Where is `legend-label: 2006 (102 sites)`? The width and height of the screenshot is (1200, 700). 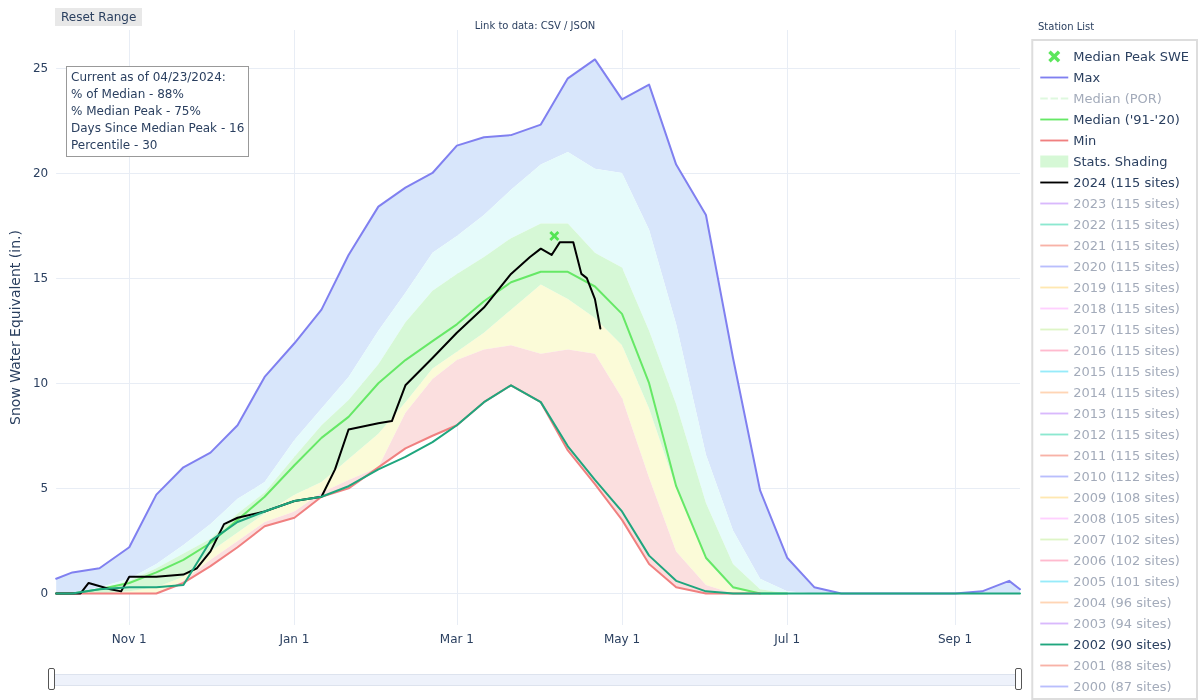
legend-label: 2006 (102 sites) is located at coordinates (1126, 560).